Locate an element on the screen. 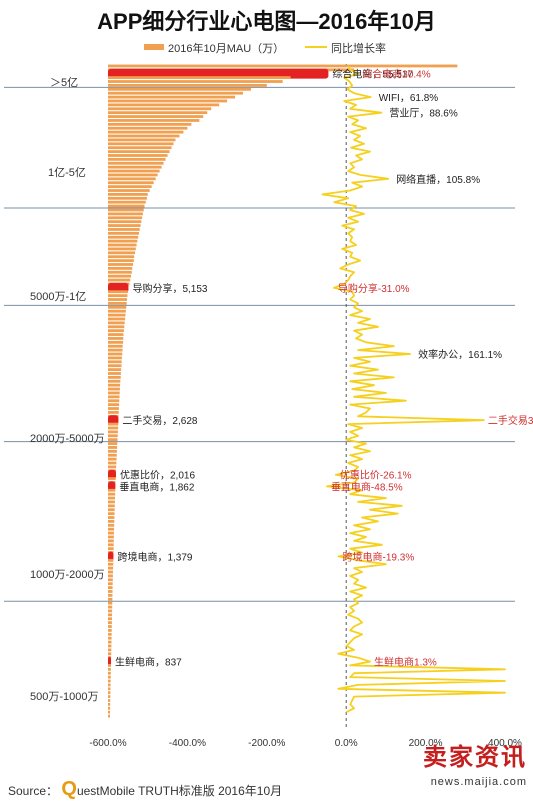 Image resolution: width=533 pixels, height=801 pixels. source-note: Source： QuestMobile TRUTH标准版 2016年10月 is located at coordinates (145, 789).